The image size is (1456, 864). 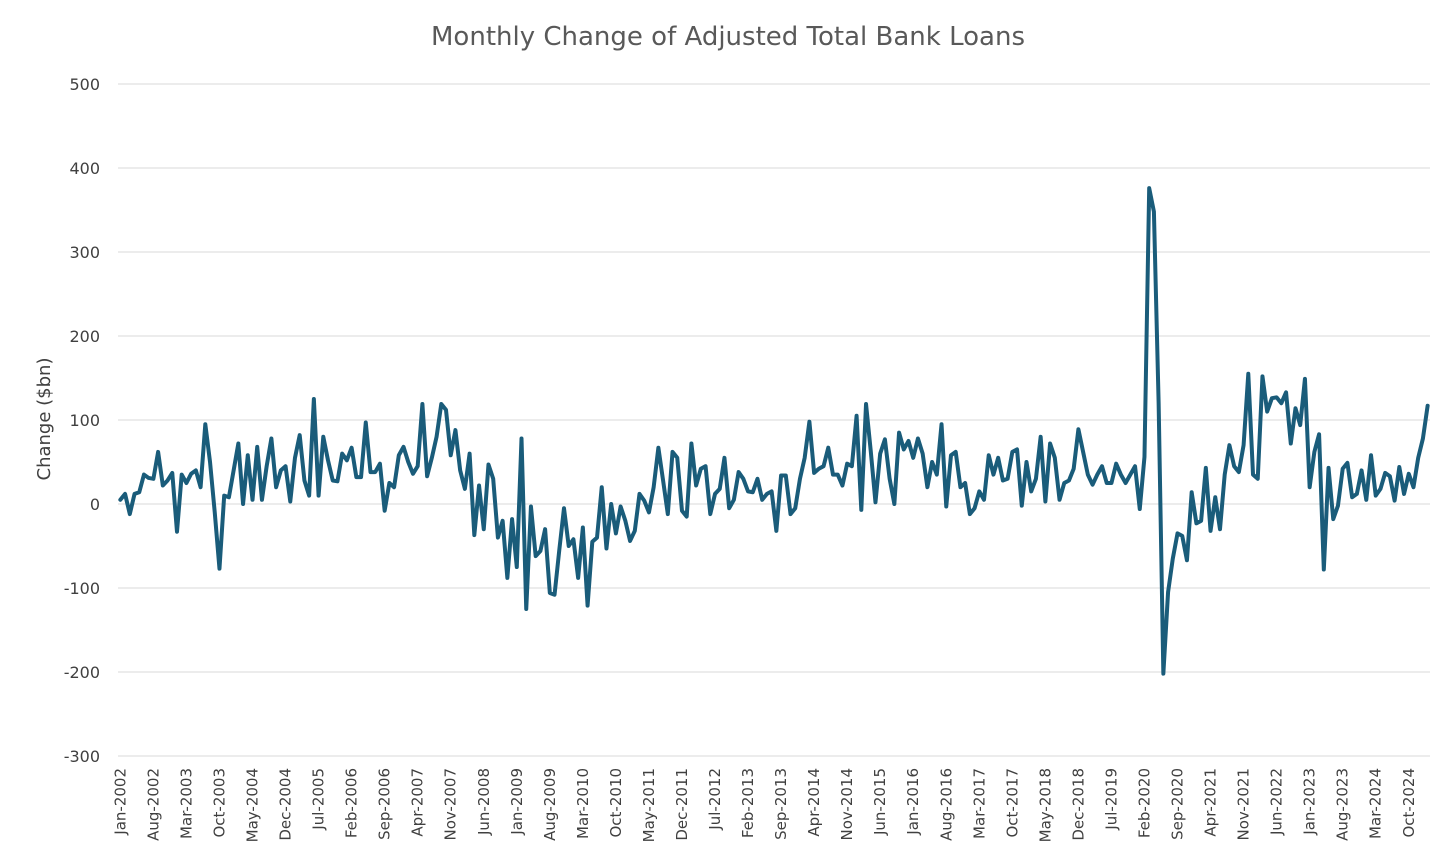 I want to click on x-tick-label: Jun-2008, so click(x=484, y=802).